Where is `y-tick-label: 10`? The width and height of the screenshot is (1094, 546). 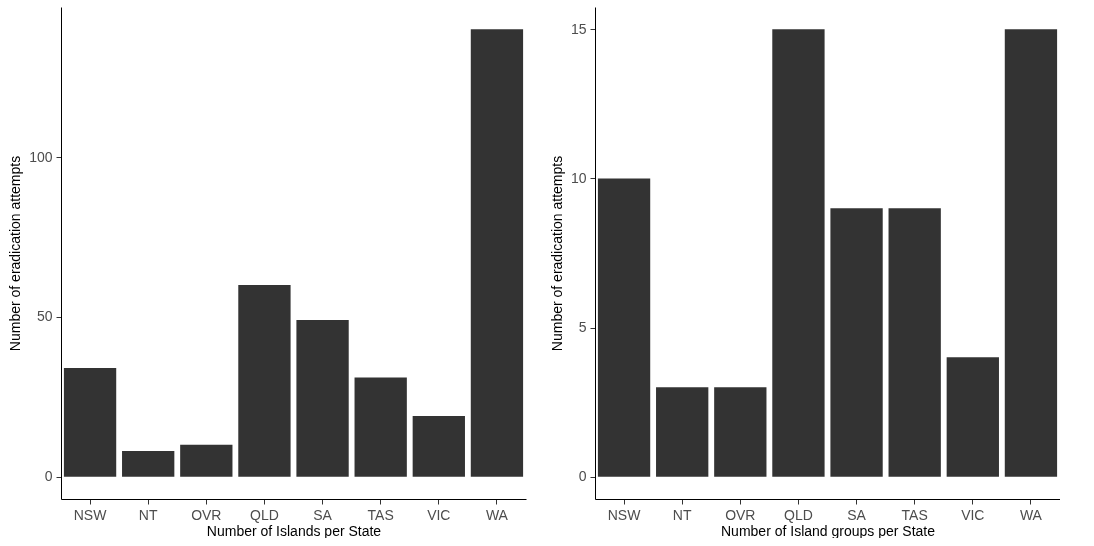
y-tick-label: 10 is located at coordinates (578, 177).